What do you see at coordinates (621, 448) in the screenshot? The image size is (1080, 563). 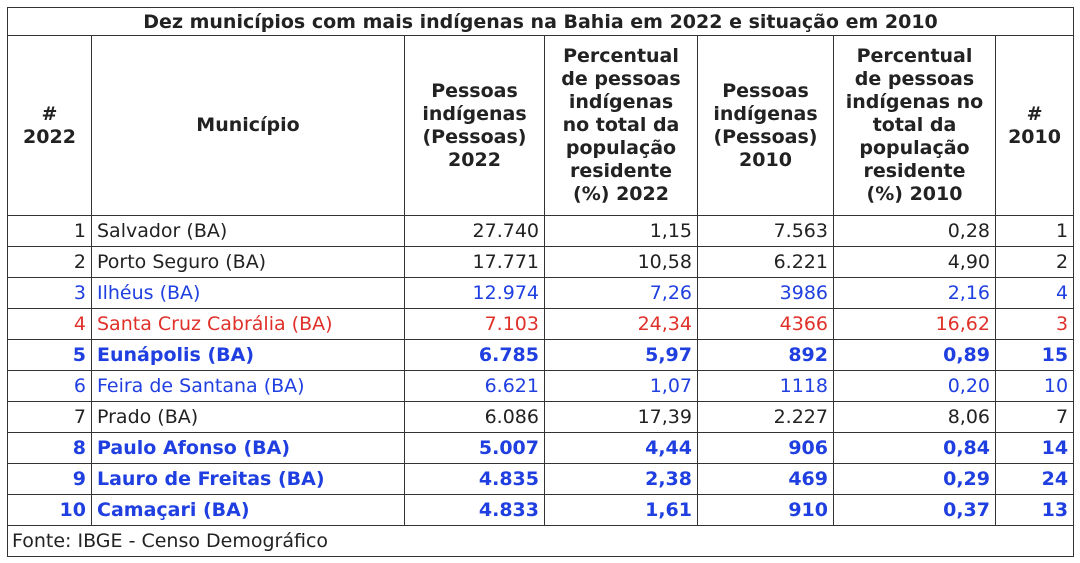 I see `cell-percentual-2022: 4,44` at bounding box center [621, 448].